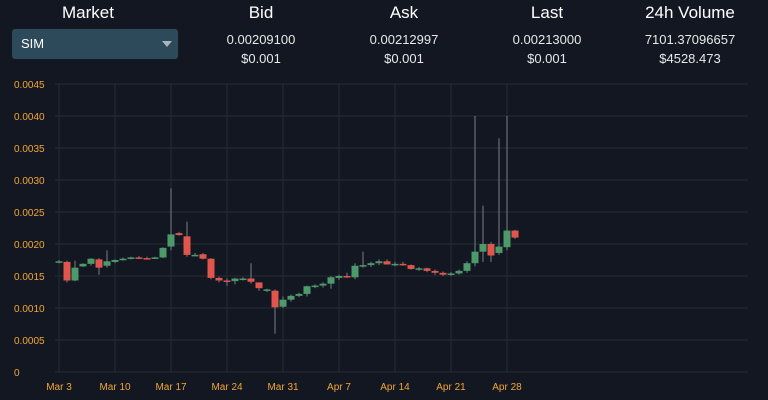 Image resolution: width=768 pixels, height=400 pixels. Describe the element at coordinates (167, 44) in the screenshot. I see `chevron-down-icon` at that location.